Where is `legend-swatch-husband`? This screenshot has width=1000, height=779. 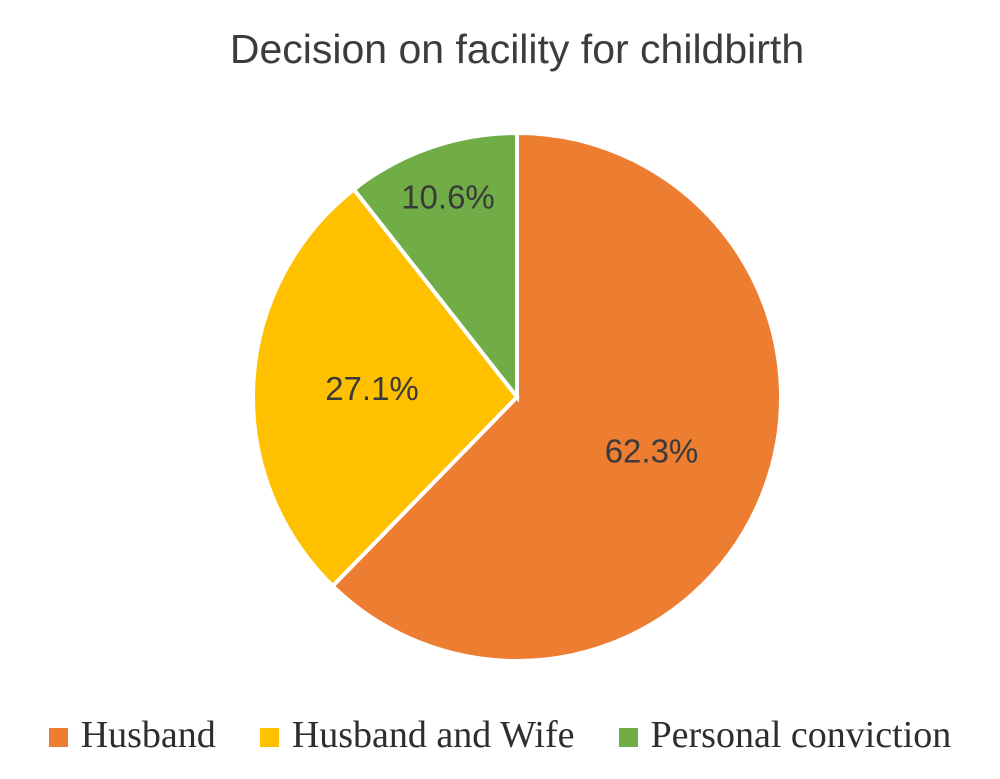
legend-swatch-husband is located at coordinates (58, 737).